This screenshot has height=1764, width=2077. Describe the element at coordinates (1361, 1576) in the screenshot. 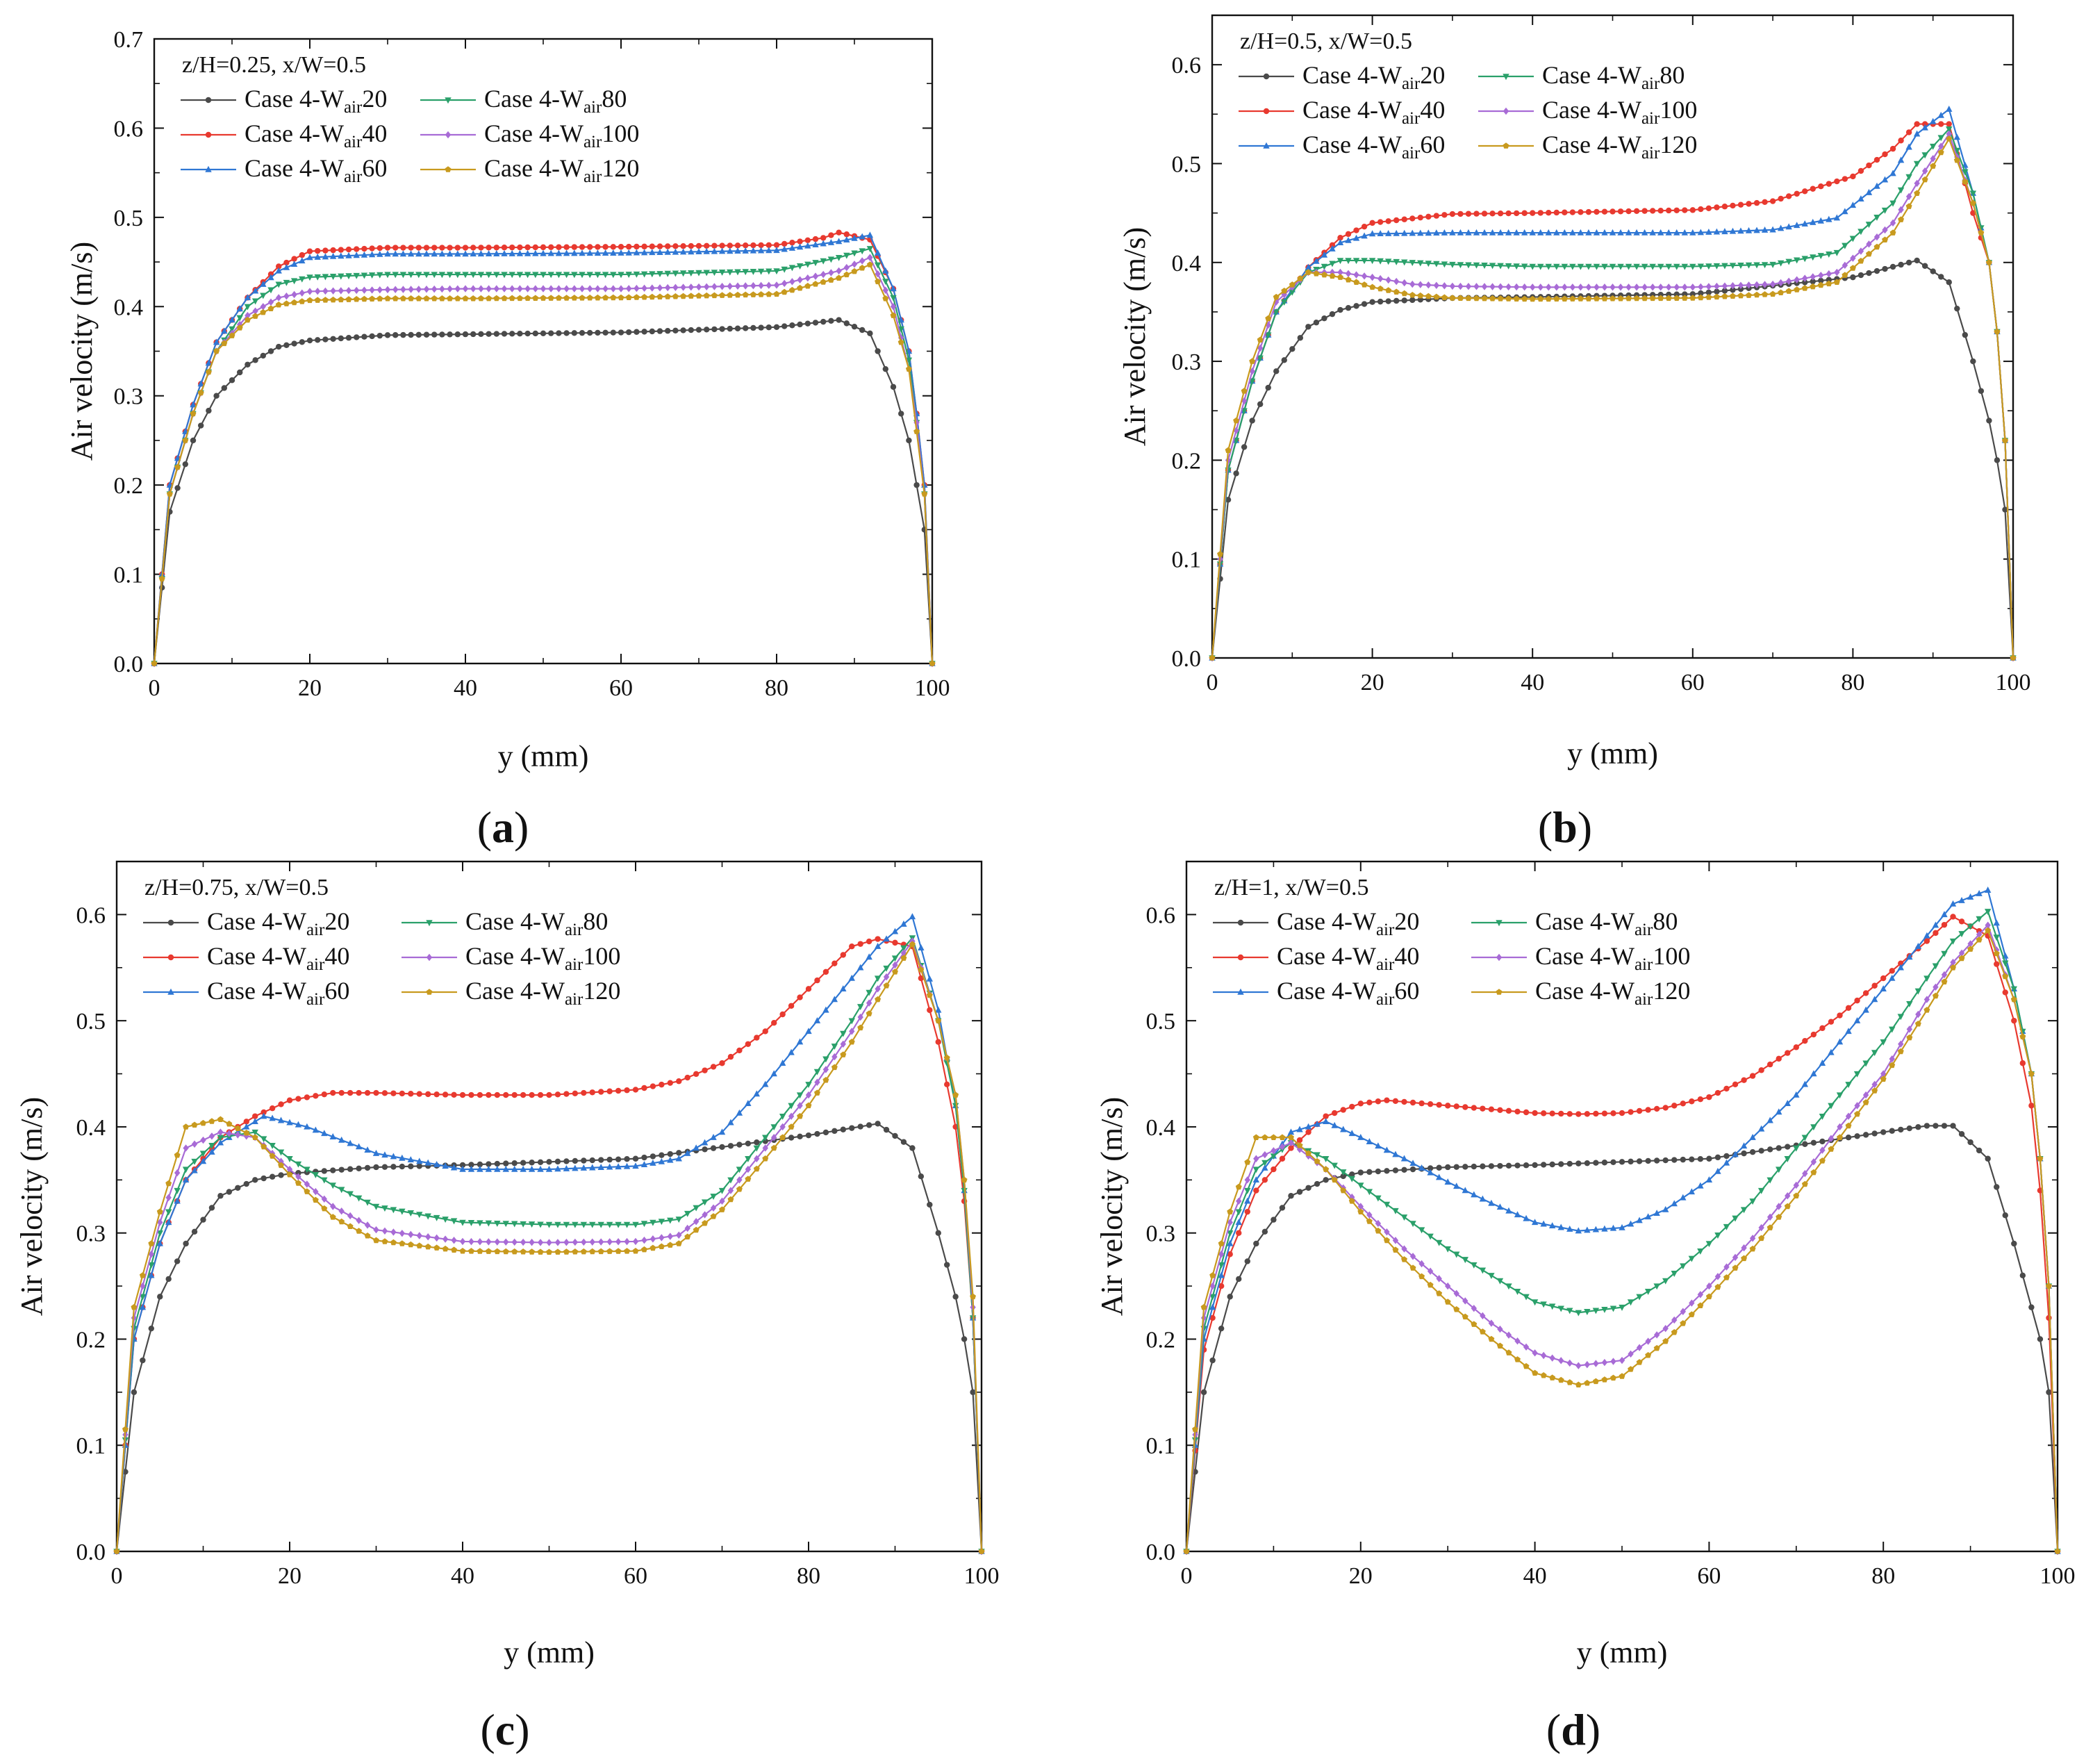

I see `x-tick-label: 20` at that location.